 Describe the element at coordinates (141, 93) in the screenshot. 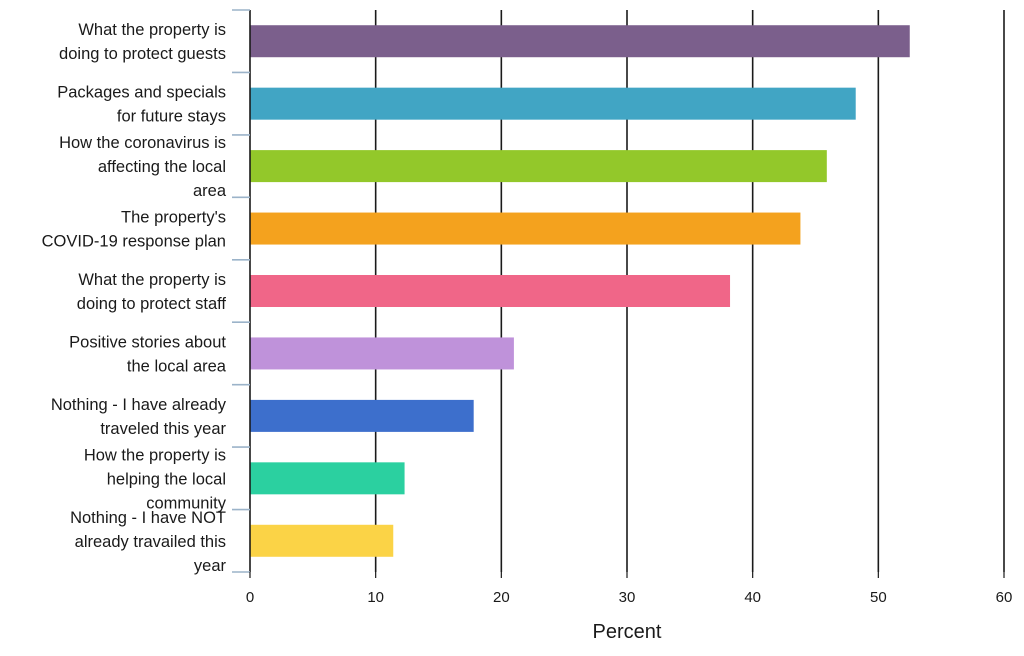

I see `category-label-line: Packages and specials` at that location.